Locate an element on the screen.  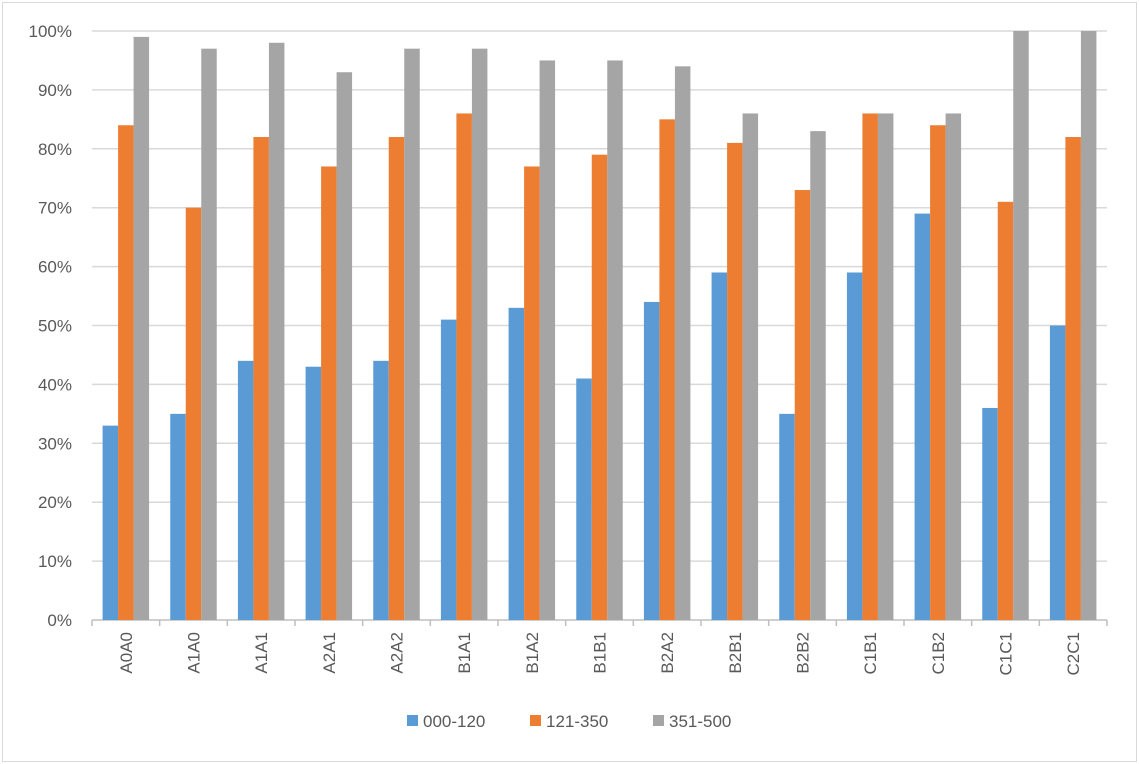
bar-121-350-B2B2 is located at coordinates (802, 405).